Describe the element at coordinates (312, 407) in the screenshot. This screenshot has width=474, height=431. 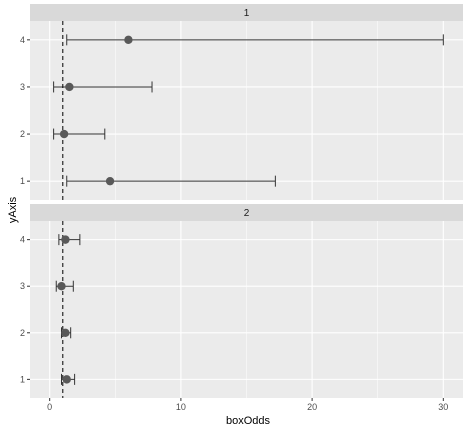
I see `x-tick-label: 20` at that location.